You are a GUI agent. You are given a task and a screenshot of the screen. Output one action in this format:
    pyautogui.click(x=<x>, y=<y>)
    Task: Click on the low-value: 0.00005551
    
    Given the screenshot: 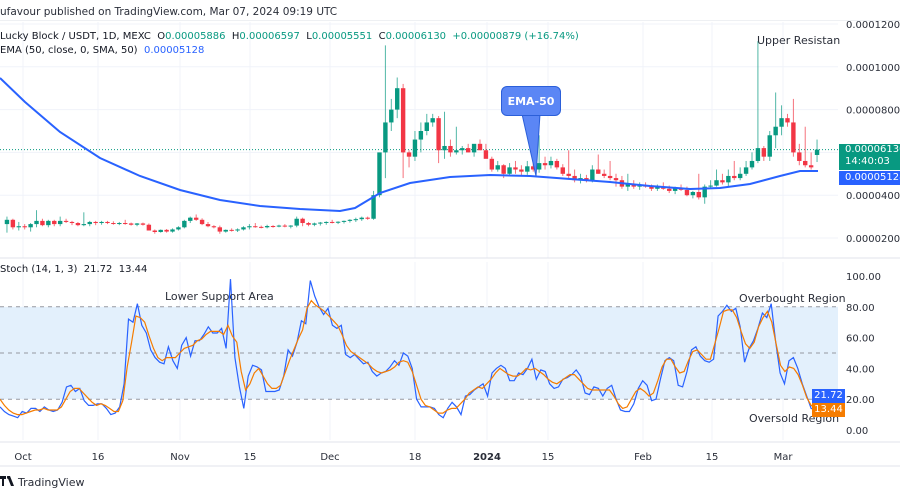 What is the action you would take?
    pyautogui.click(x=342, y=36)
    